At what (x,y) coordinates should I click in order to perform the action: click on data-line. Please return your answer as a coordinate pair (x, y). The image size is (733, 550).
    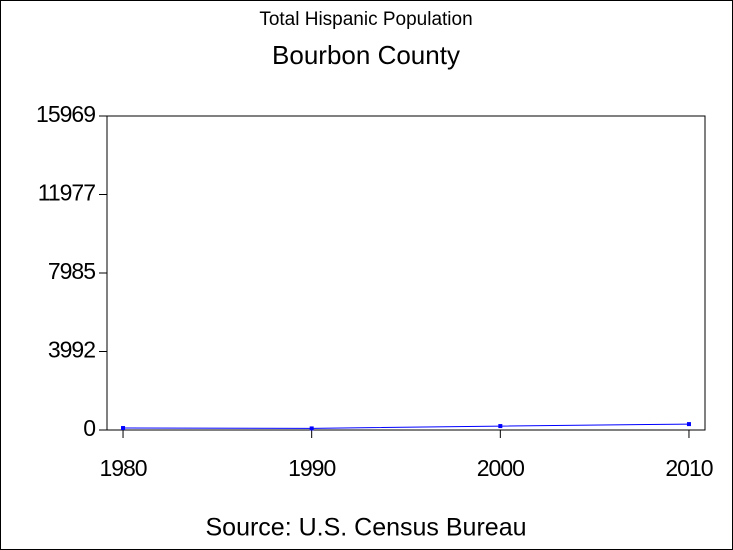
    Looking at the image, I should click on (406, 426).